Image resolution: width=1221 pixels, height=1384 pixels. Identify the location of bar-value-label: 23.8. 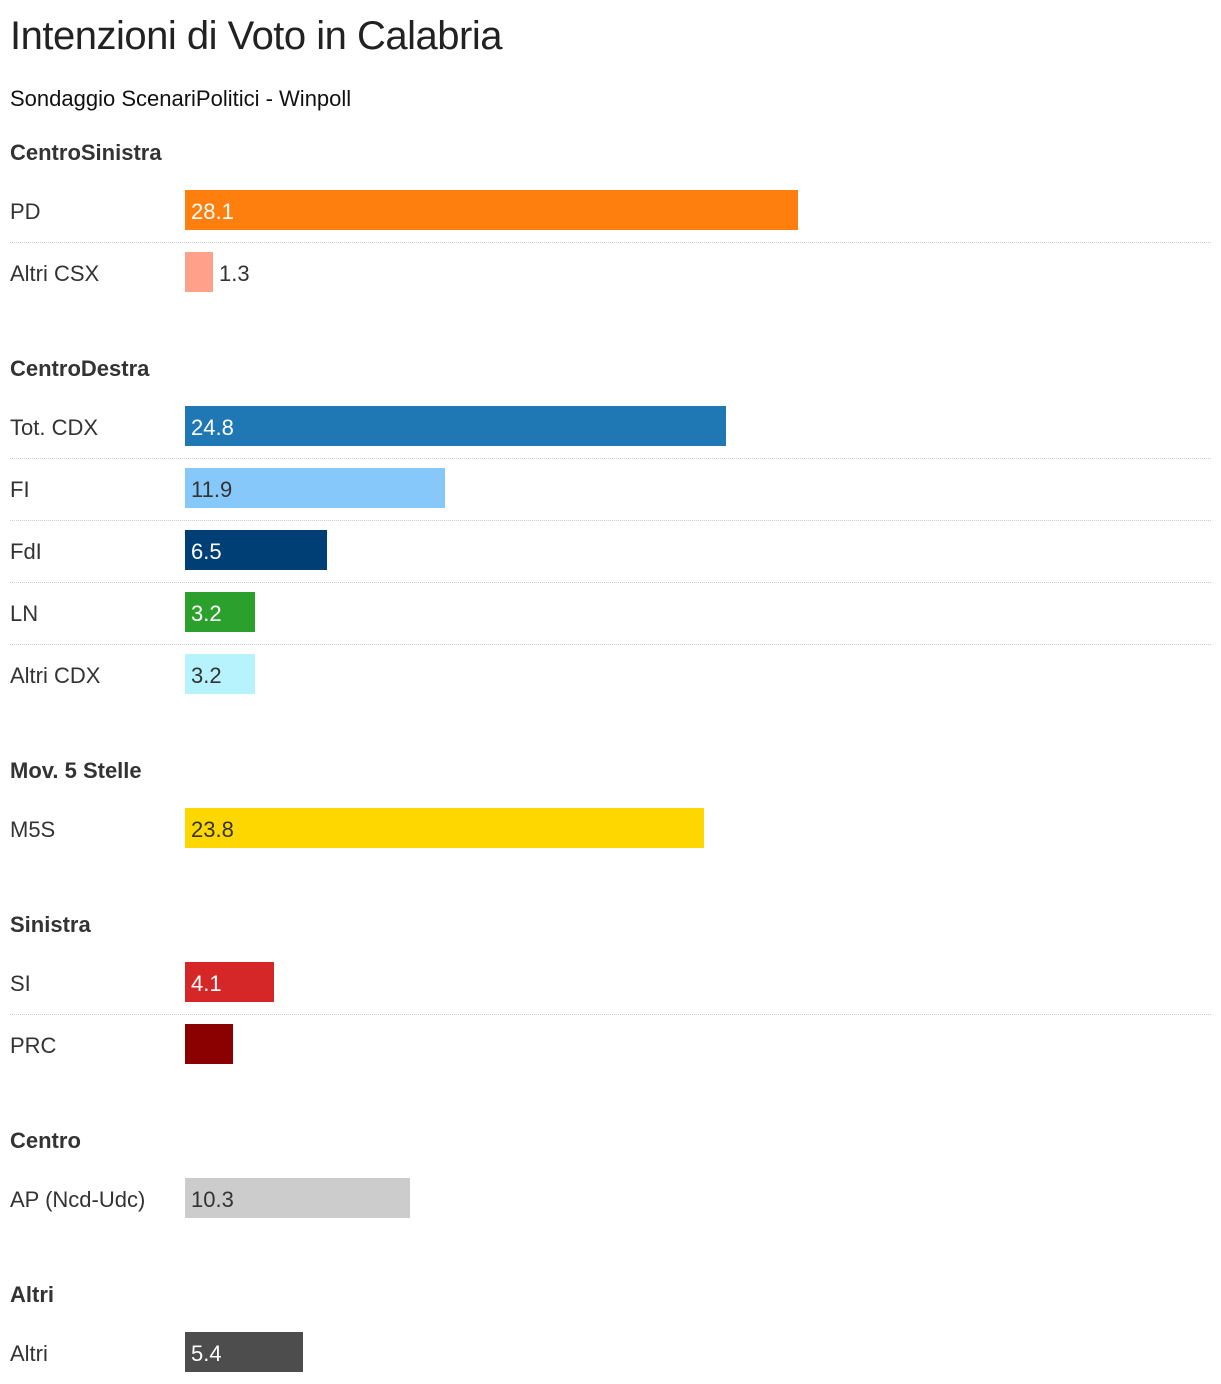
(212, 829).